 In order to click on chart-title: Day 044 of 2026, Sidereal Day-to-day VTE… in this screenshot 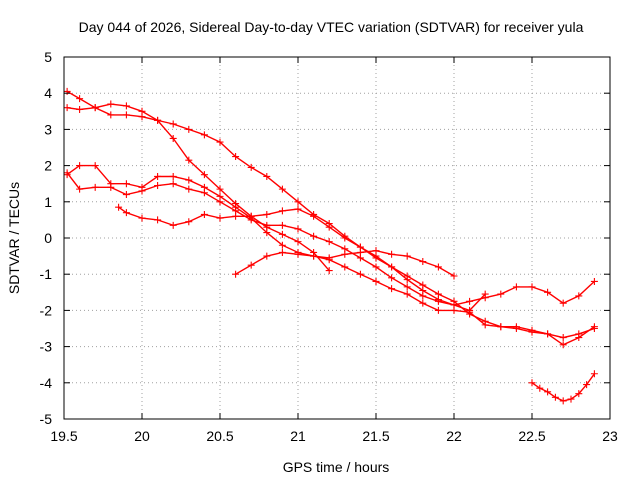, I will do `click(331, 27)`.